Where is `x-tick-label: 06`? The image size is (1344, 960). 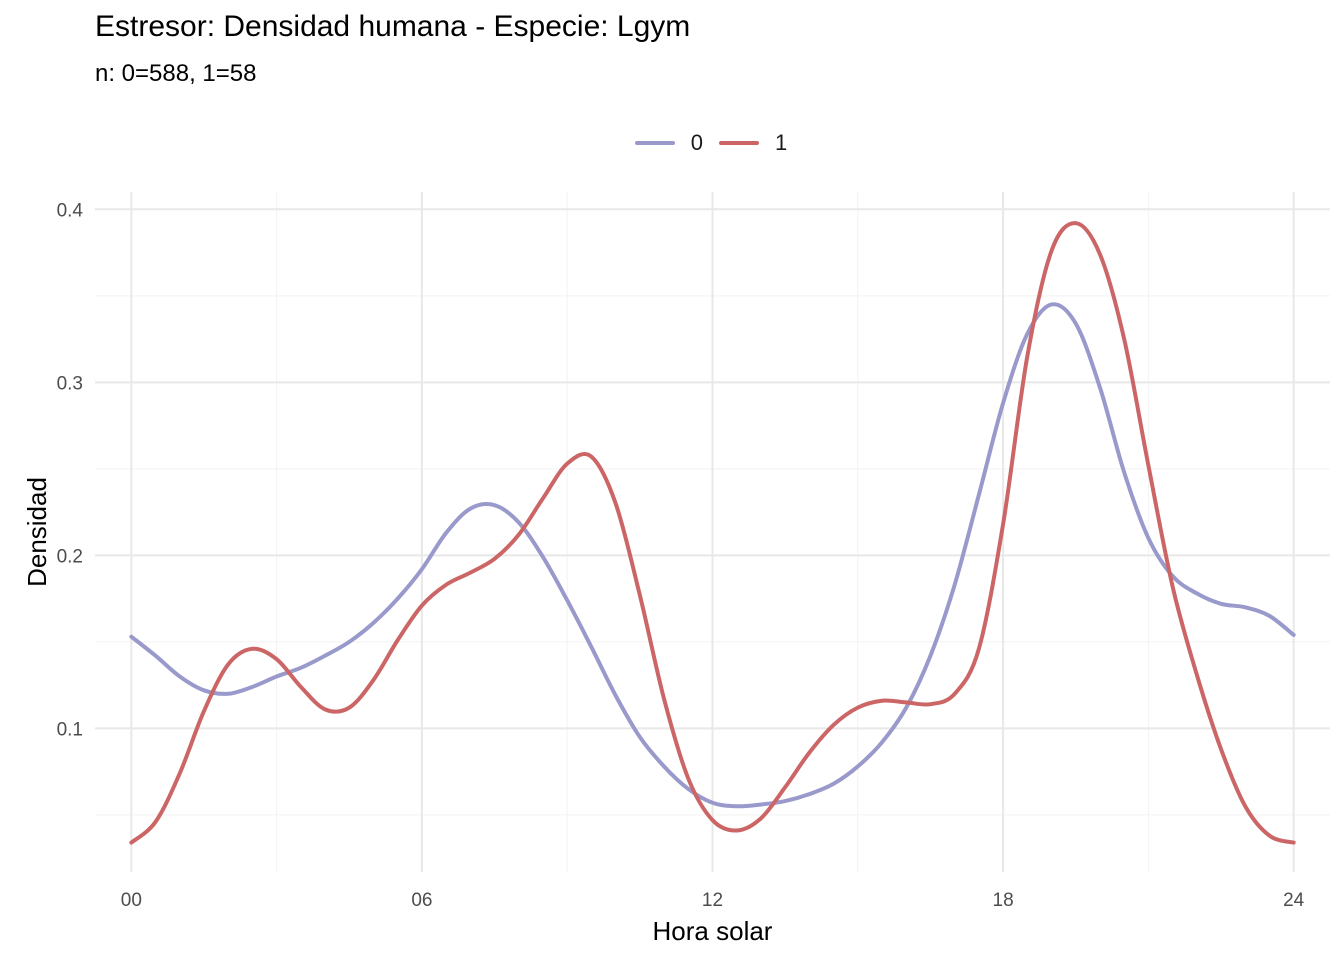
x-tick-label: 06 is located at coordinates (421, 900).